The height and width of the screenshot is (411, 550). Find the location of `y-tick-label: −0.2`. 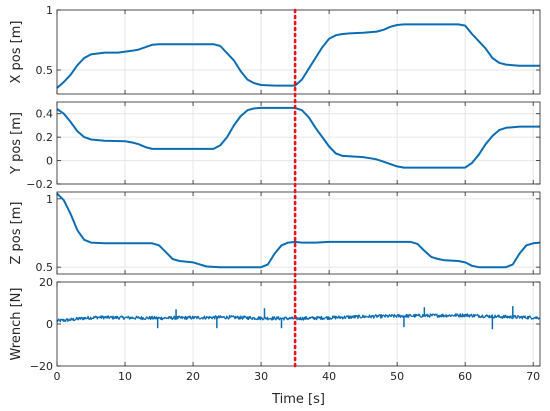

y-tick-label: −0.2 is located at coordinates (39, 184).